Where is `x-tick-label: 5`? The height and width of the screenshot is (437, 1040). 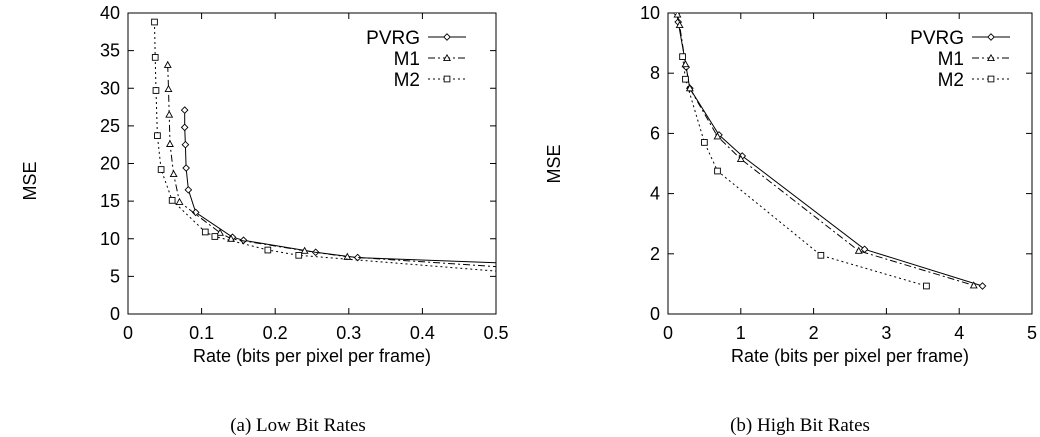
x-tick-label: 5 is located at coordinates (1032, 333).